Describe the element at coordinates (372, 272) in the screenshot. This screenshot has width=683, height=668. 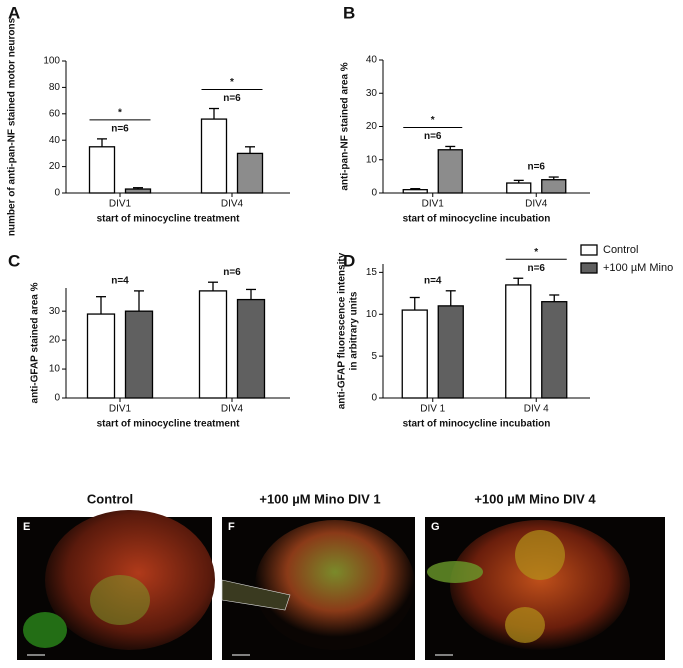
I see `y-tick-label: 15` at that location.